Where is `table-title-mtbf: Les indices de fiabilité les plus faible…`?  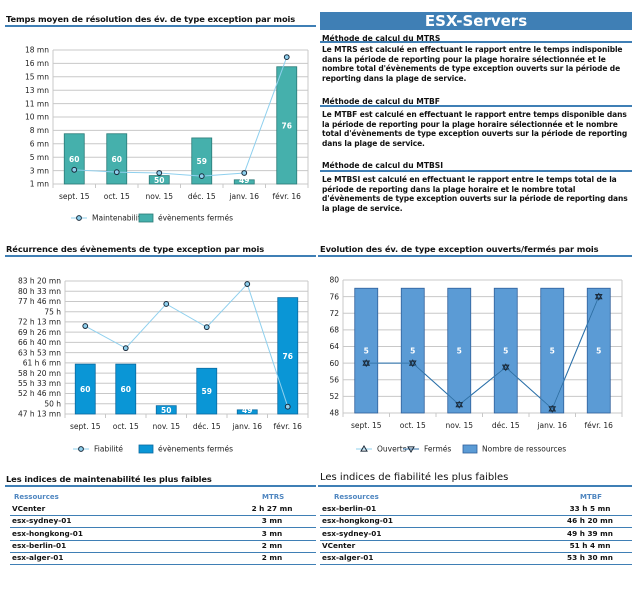 table-title-mtbf: Les indices de fiabilité les plus faible… is located at coordinates (414, 477).